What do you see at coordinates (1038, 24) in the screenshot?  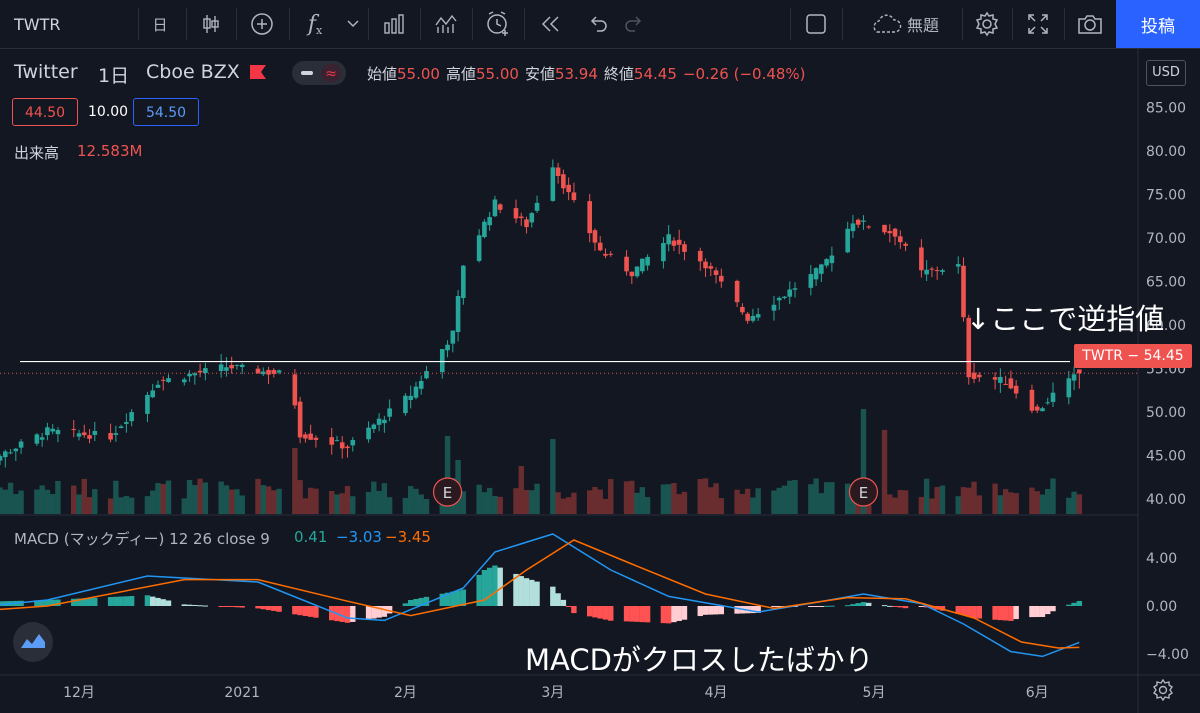 I see `fullscreen-icon` at bounding box center [1038, 24].